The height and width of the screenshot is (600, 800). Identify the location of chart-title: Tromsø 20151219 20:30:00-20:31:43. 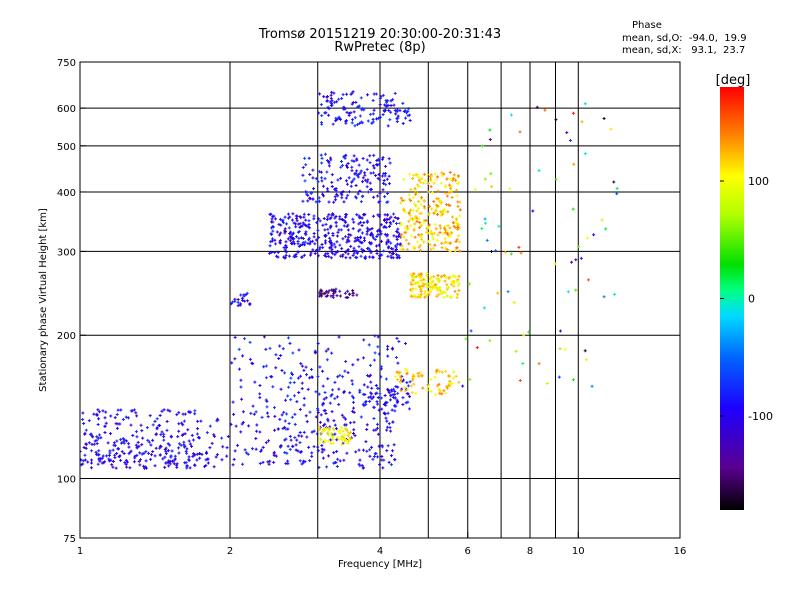
(380, 34).